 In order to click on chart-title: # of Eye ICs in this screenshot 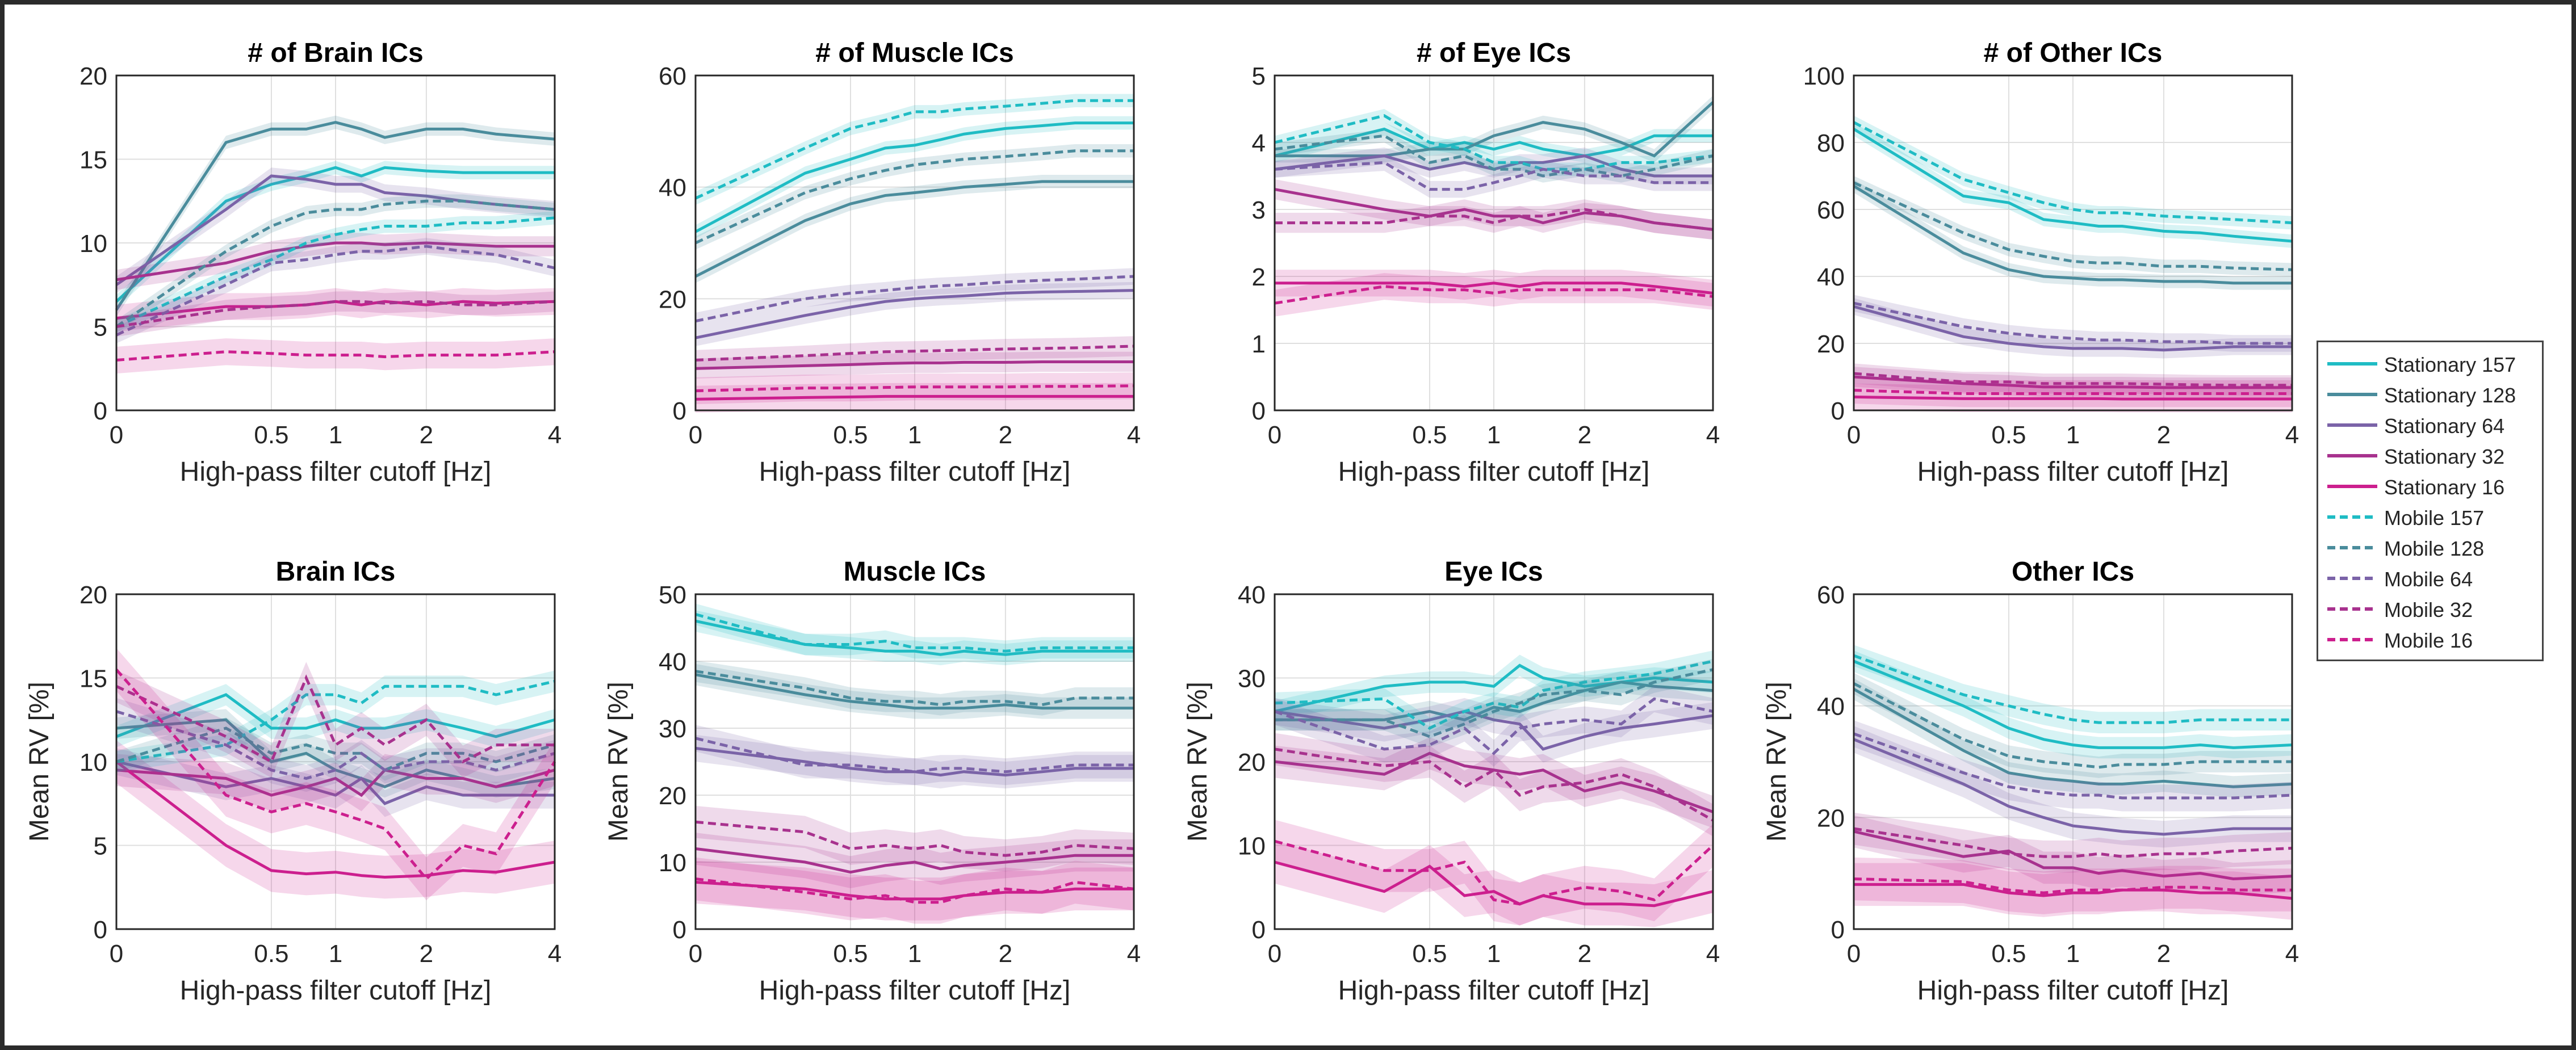, I will do `click(1494, 53)`.